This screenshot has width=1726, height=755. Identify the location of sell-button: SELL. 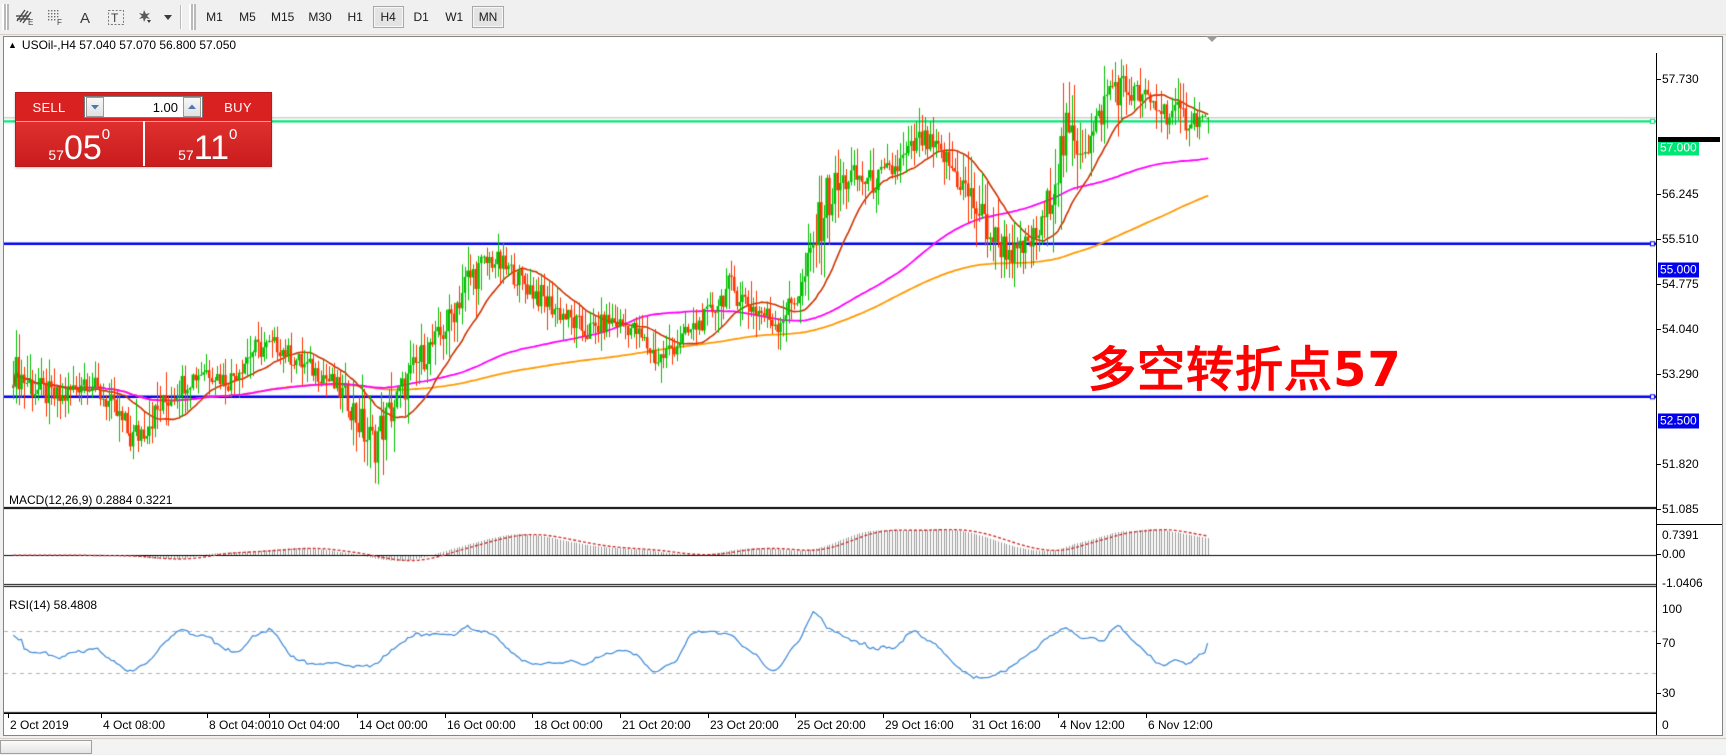
(49, 107).